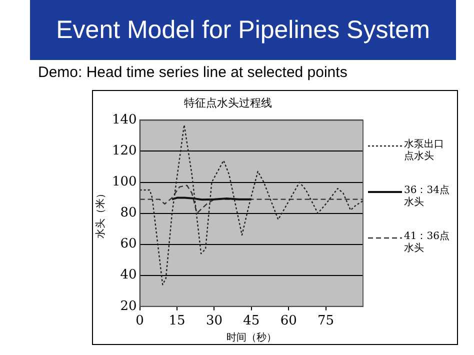  Describe the element at coordinates (193, 72) in the screenshot. I see `chart-subtitle: Demo: Head time series line at selected points` at that location.